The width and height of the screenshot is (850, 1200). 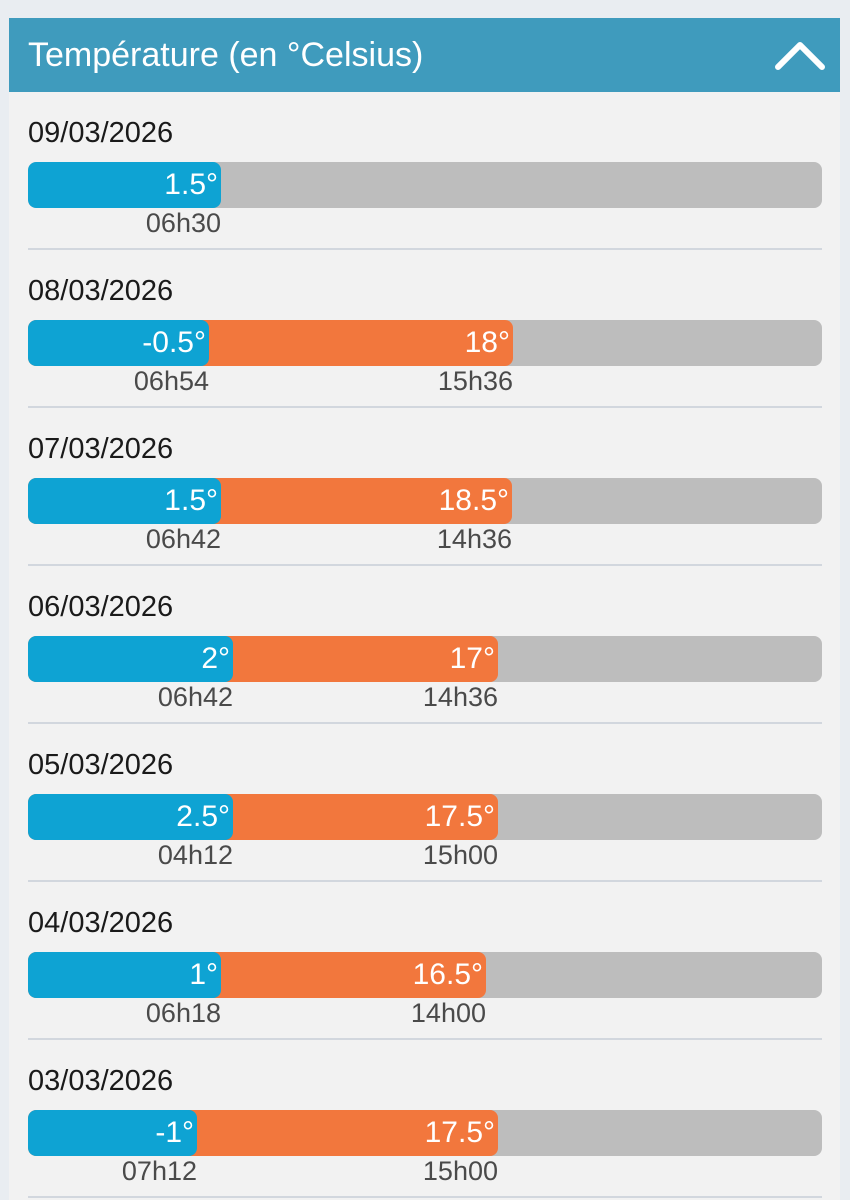 I want to click on panel-header: Température (en °Celsius), so click(x=424, y=55).